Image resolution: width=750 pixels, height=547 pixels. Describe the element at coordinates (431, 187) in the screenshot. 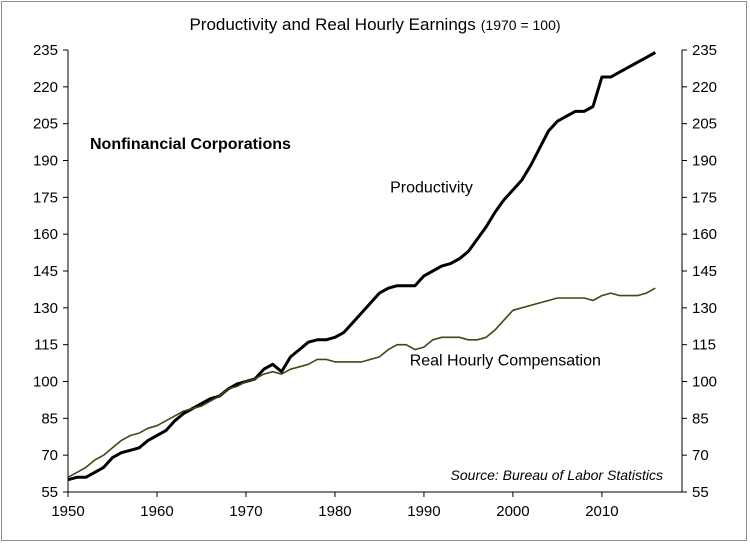

I see `series-label-productivity: Productivity` at that location.